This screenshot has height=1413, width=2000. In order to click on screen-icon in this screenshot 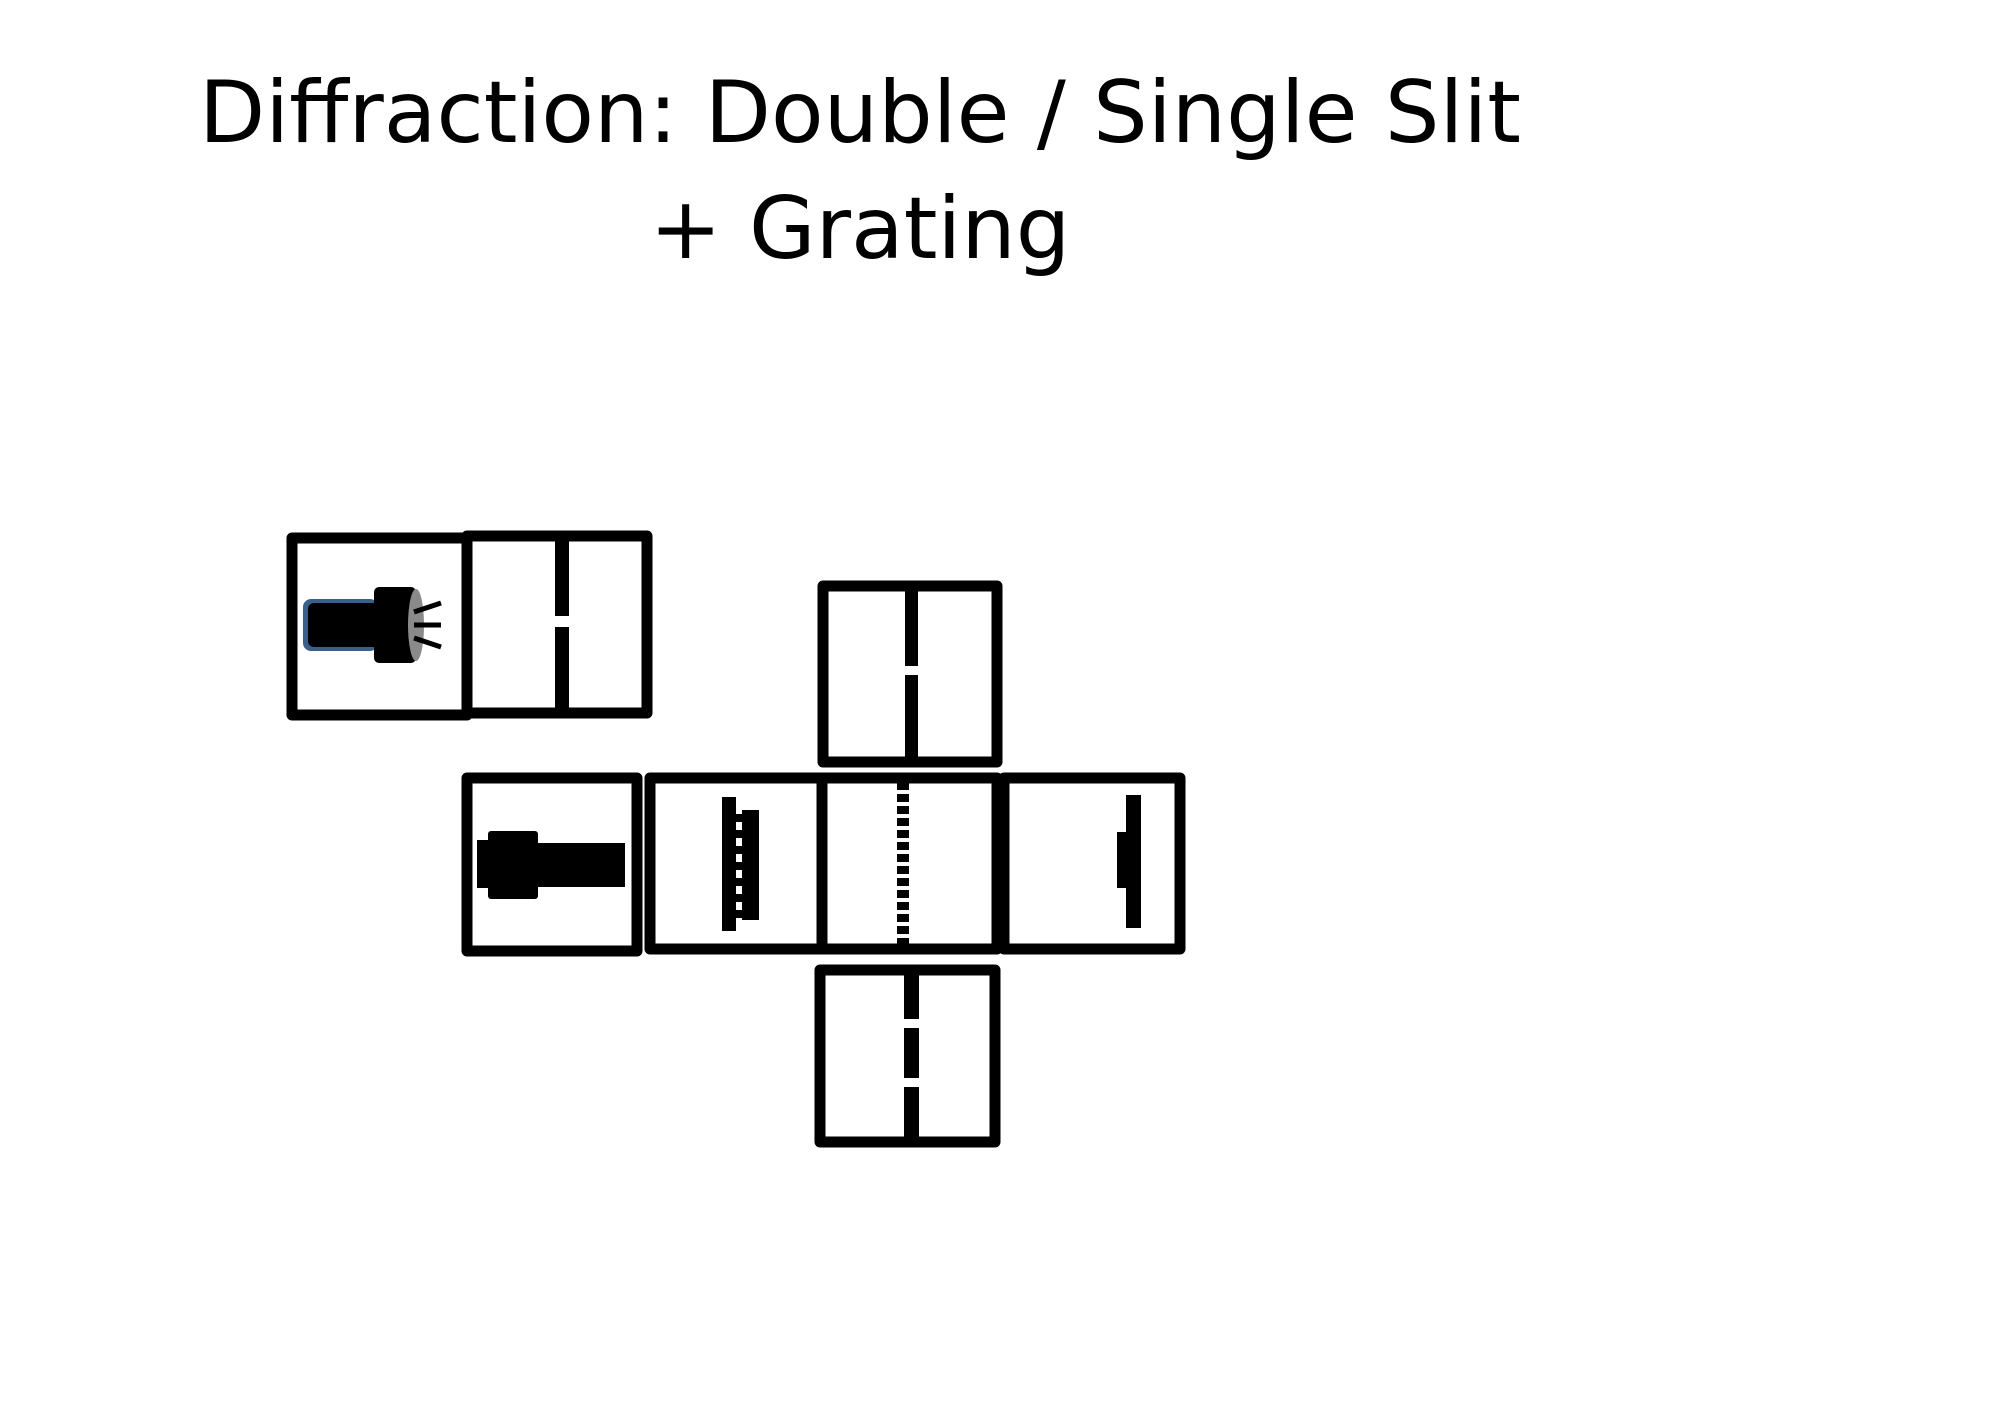, I will do `click(1129, 861)`.